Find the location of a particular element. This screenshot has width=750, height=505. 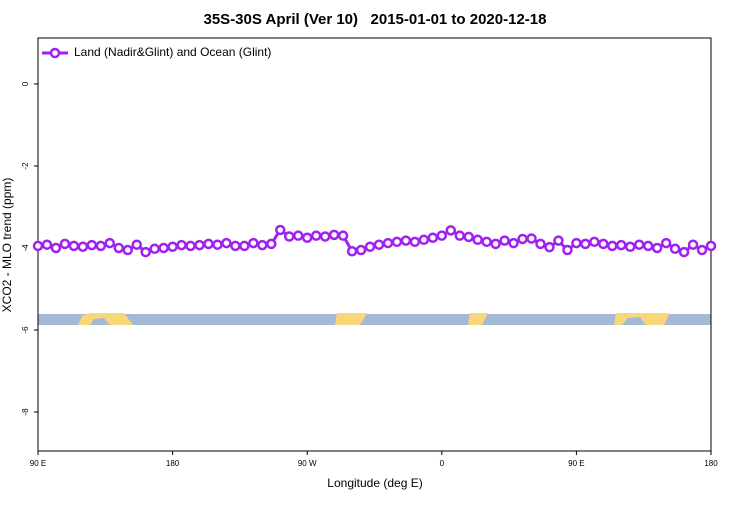

y-tick-label: -8 is located at coordinates (25, 412).